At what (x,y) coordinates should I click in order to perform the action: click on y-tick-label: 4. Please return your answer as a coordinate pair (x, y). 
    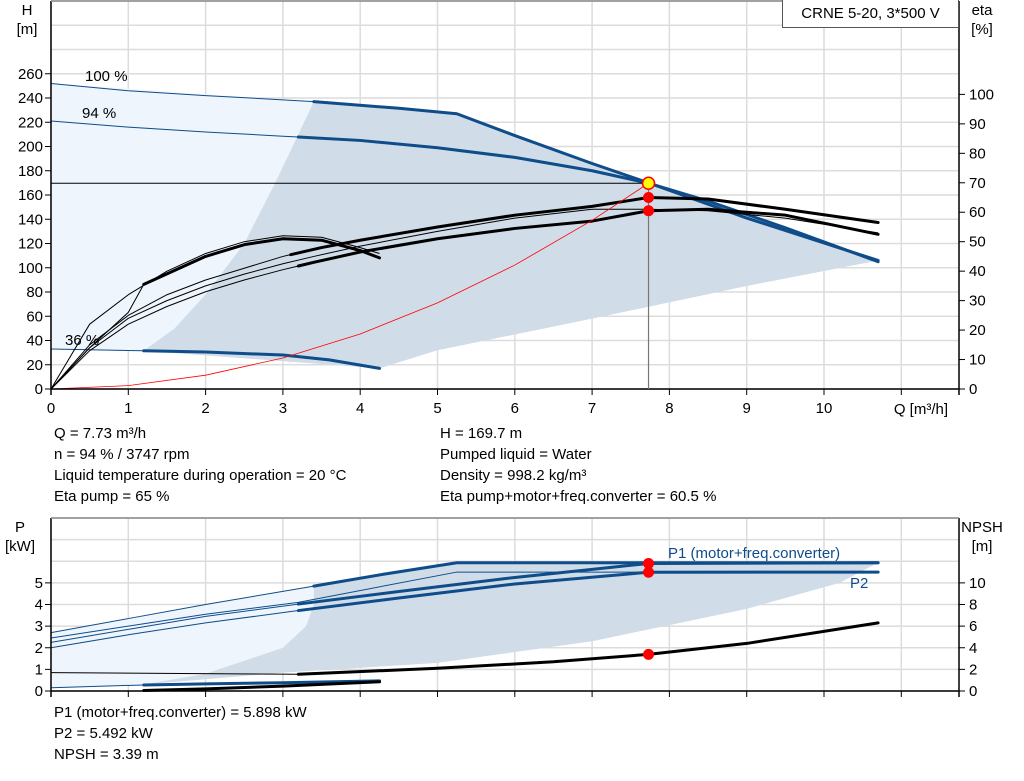
    Looking at the image, I should click on (39, 605).